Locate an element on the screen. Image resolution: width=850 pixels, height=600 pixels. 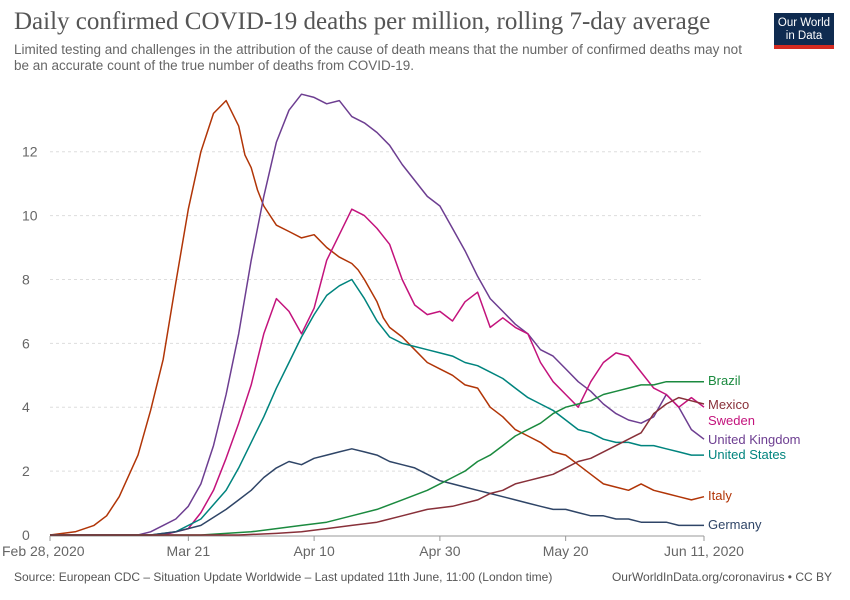
y-tick-label: 6 is located at coordinates (26, 343).